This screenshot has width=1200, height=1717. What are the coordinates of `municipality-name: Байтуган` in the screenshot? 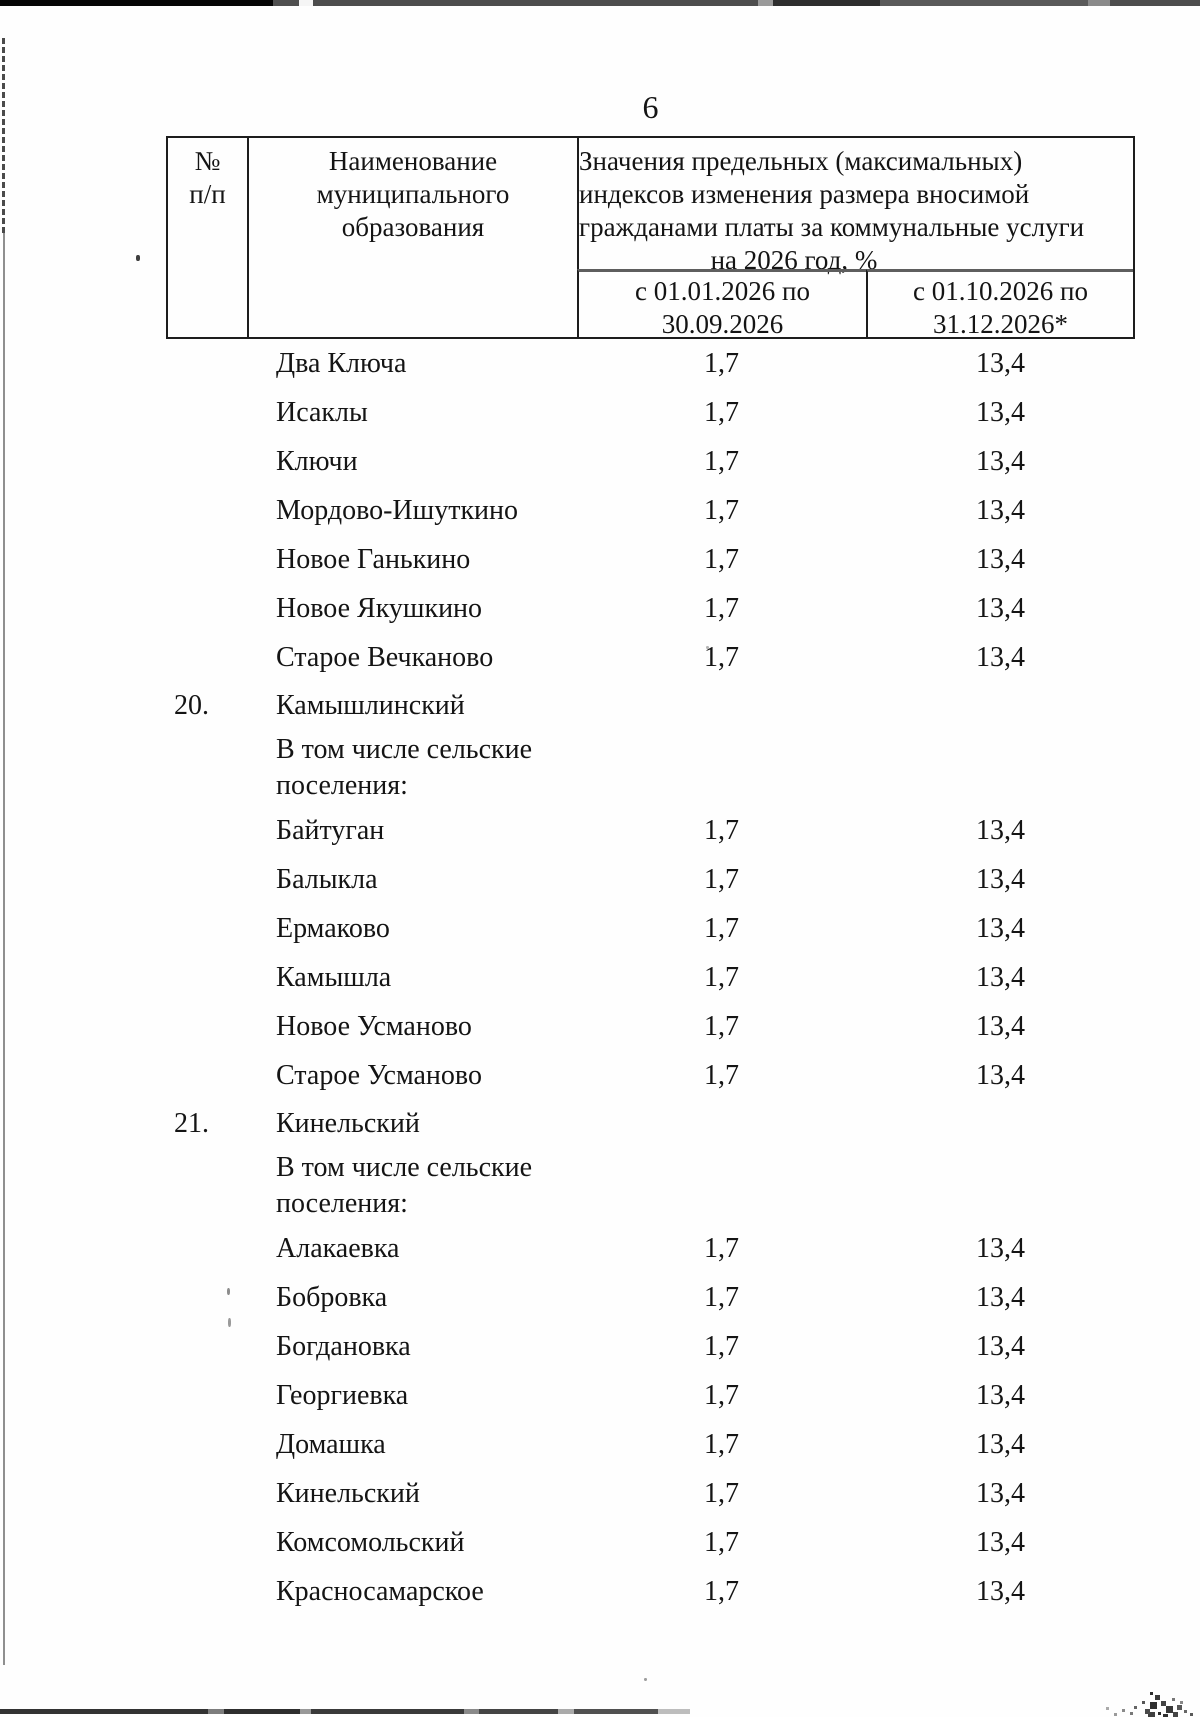 It's located at (330, 830).